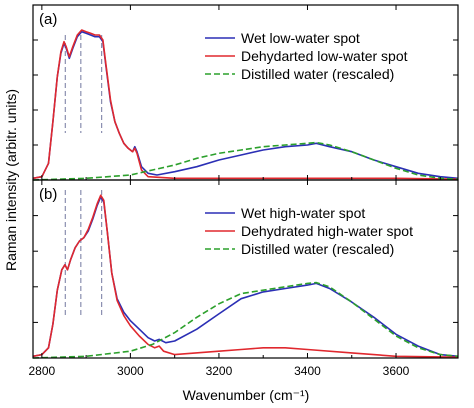 The image size is (474, 408). I want to click on y-axis-title: Raman intensity (arbitr. units), so click(11, 180).